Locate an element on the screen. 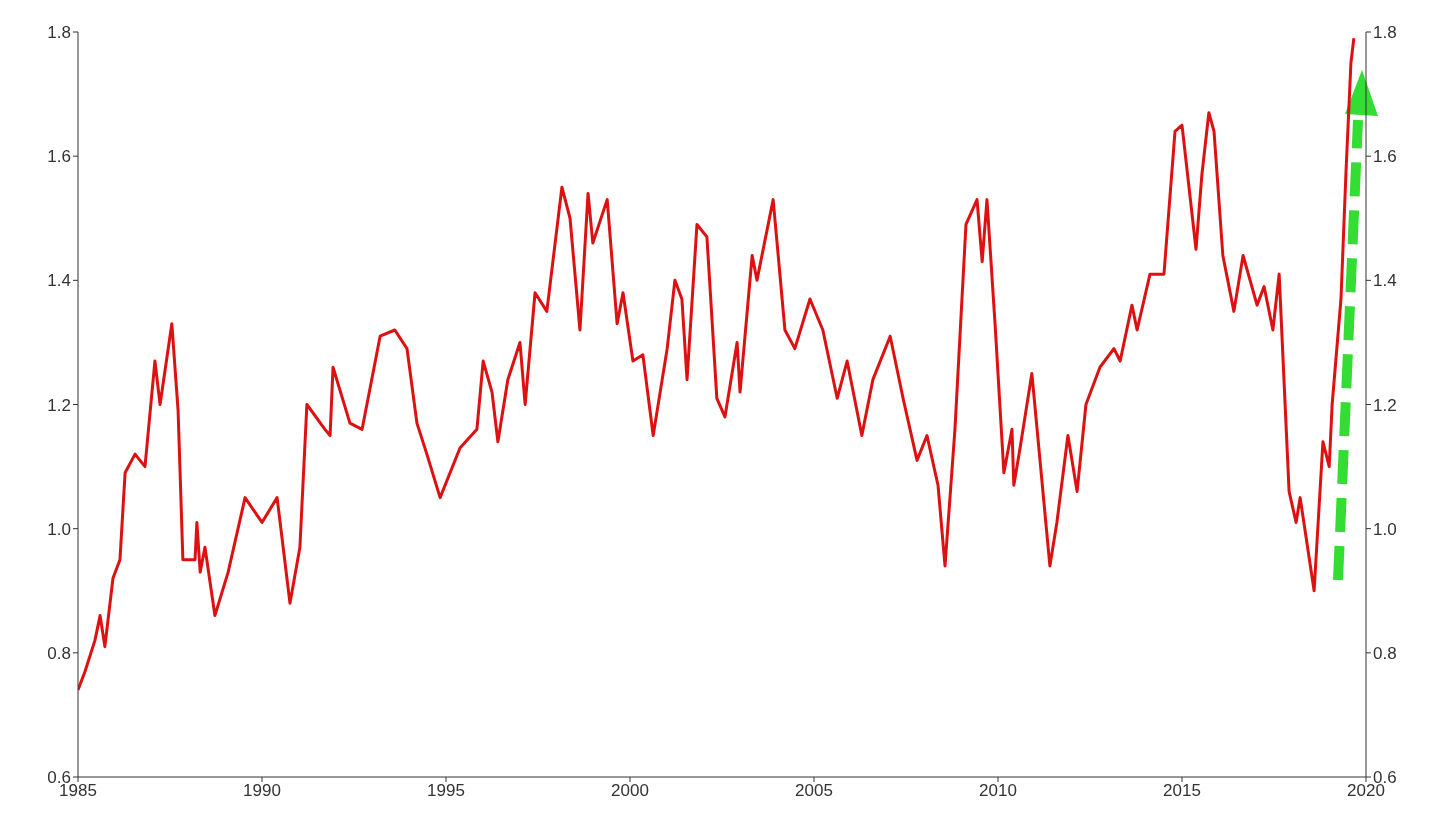  x-tick-label: 2015 is located at coordinates (1182, 791).